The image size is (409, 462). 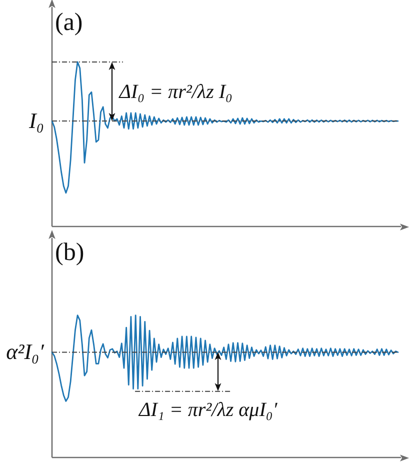 I want to click on chart-title: (b), so click(x=69, y=252).